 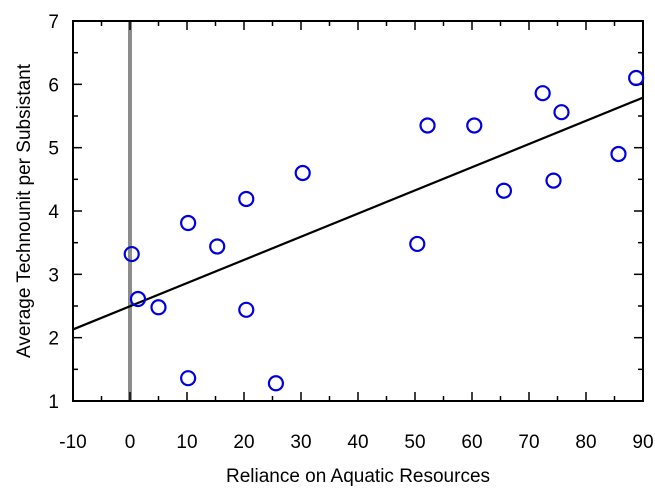 What do you see at coordinates (53, 212) in the screenshot?
I see `y-tick-label: 4` at bounding box center [53, 212].